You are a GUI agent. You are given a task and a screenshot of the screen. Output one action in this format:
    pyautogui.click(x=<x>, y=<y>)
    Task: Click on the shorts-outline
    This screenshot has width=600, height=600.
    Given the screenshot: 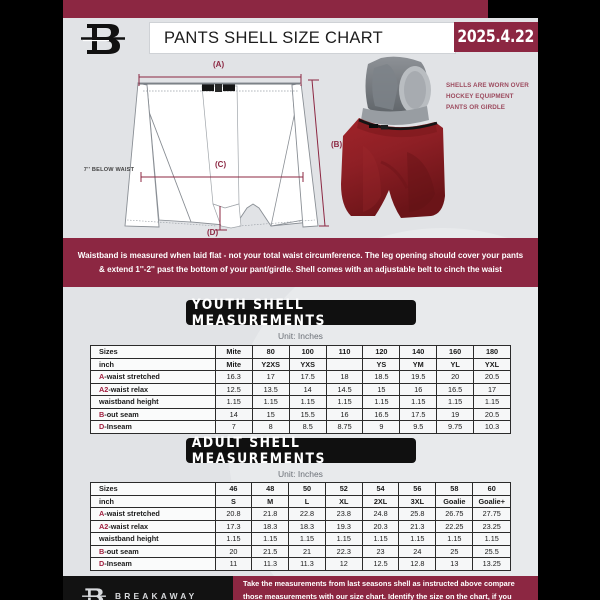 What is the action you would take?
    pyautogui.click(x=221, y=155)
    